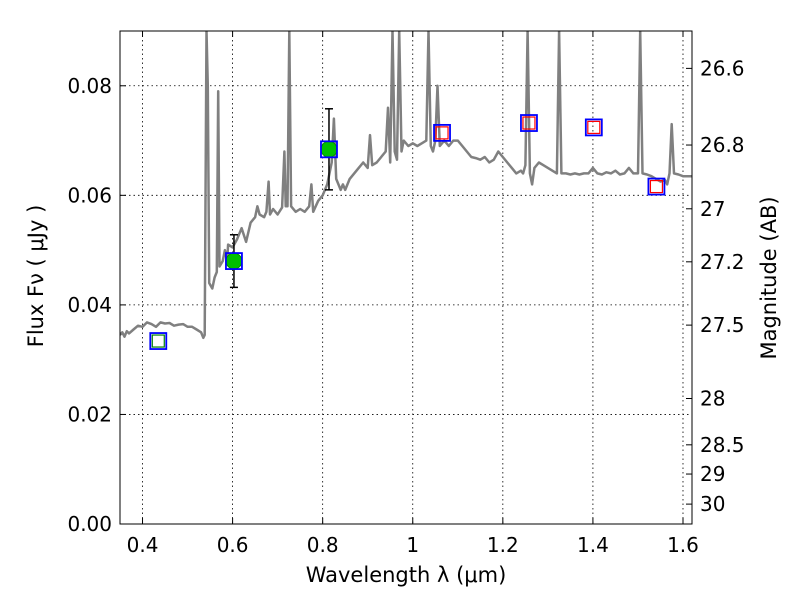 The width and height of the screenshot is (800, 600). Describe the element at coordinates (89, 86) in the screenshot. I see `y-tick-label: 0.08` at that location.